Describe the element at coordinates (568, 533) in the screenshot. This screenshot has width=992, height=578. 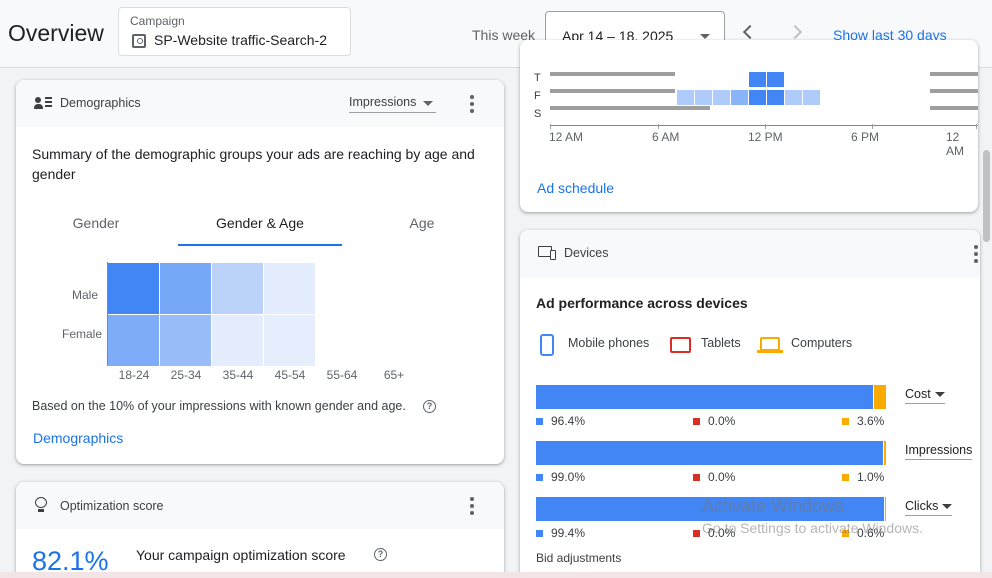
I see `device-percent-mobile: 99.4%` at that location.